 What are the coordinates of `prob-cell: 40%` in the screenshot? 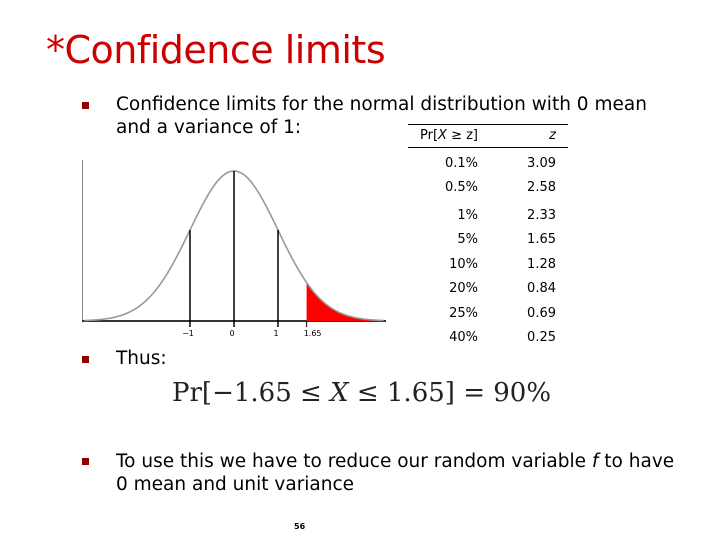 It's located at (463, 337).